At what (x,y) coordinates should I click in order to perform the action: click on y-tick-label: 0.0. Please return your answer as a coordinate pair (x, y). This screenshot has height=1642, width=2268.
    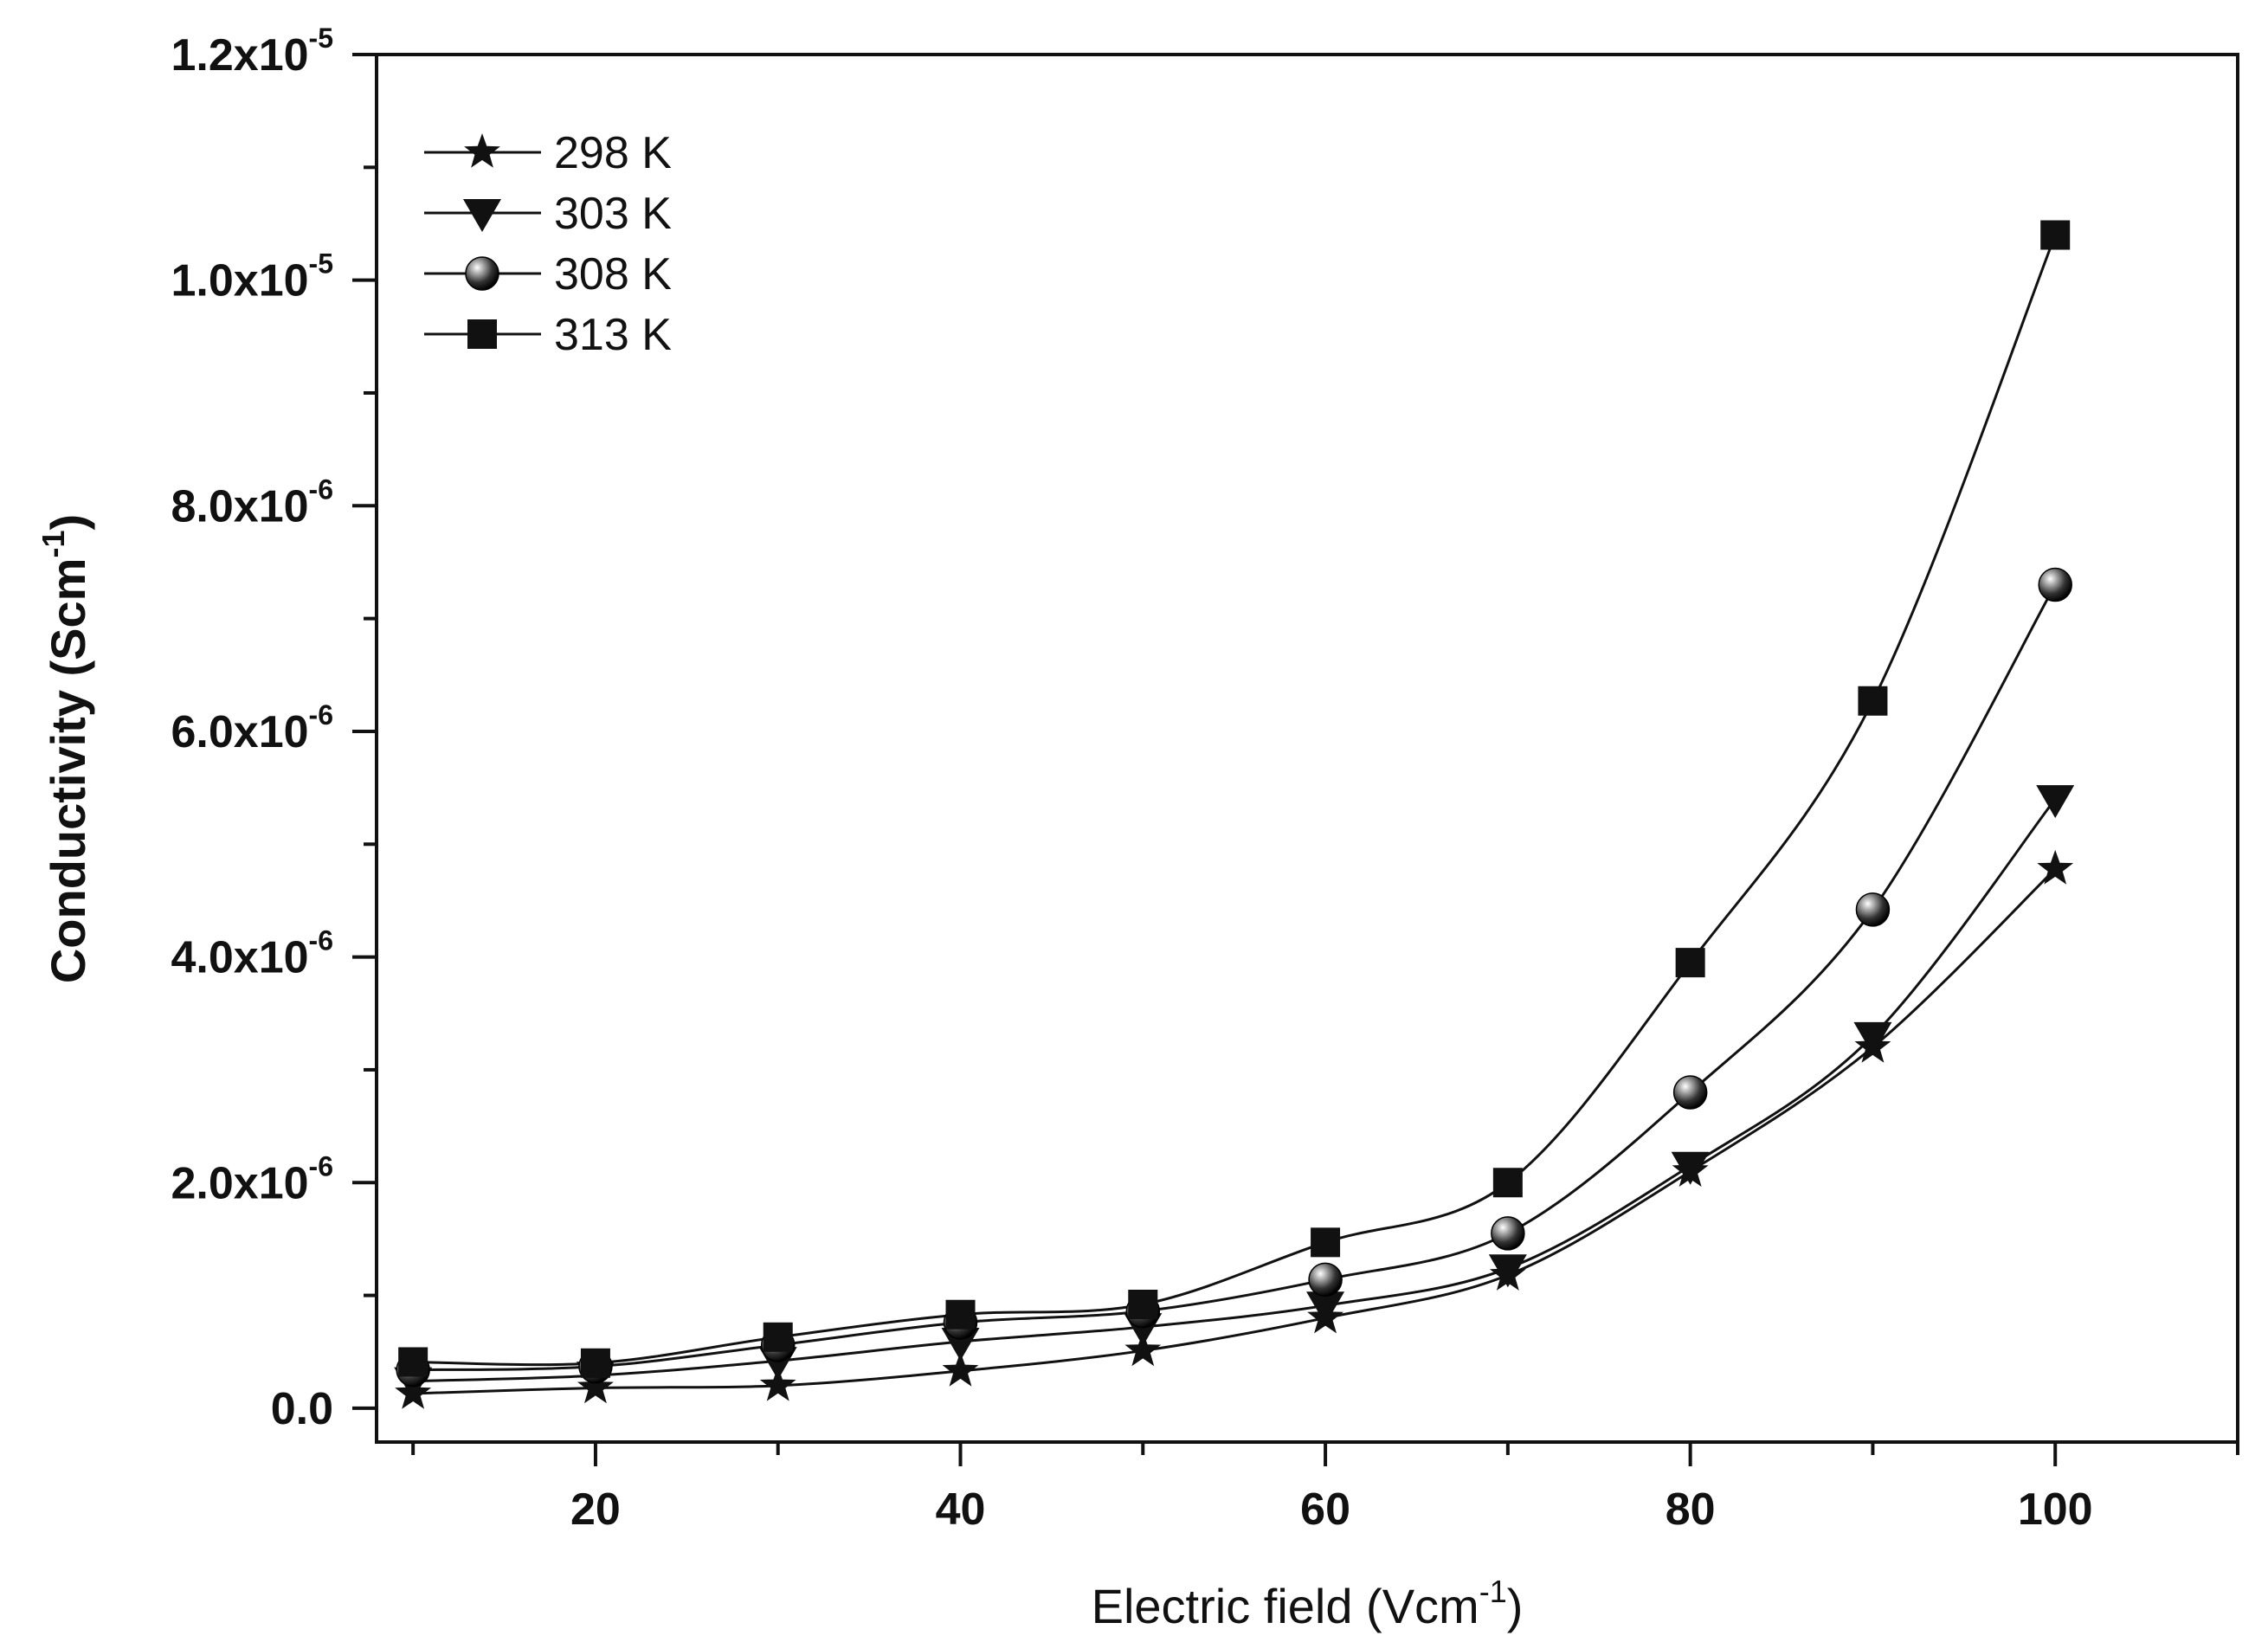
    Looking at the image, I should click on (302, 1409).